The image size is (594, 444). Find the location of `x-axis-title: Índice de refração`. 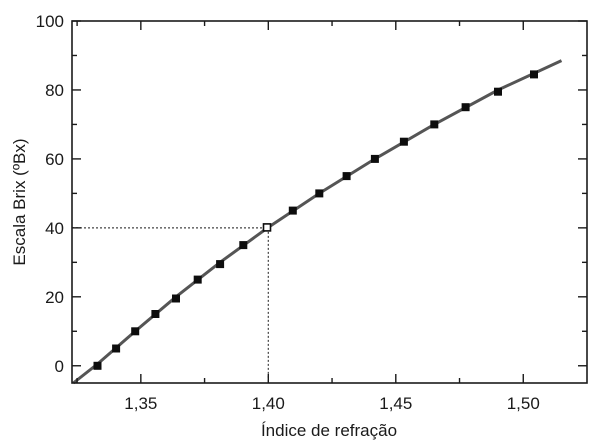

x-axis-title: Índice de refração is located at coordinates (329, 430).